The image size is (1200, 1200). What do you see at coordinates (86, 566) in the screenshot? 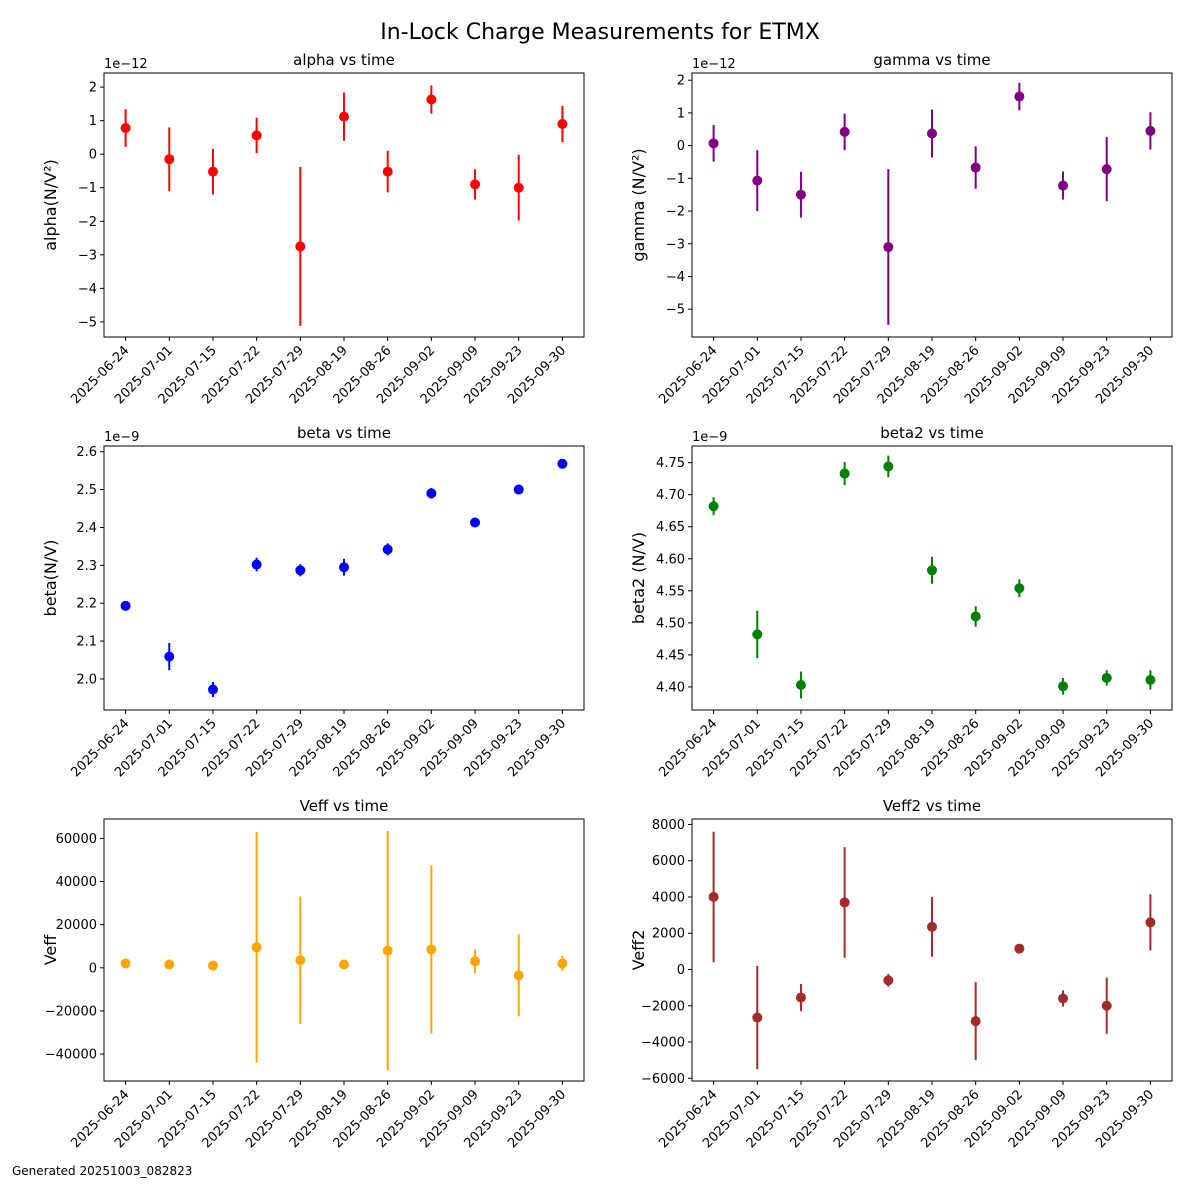
I see `y-tick-label: 2.3` at bounding box center [86, 566].